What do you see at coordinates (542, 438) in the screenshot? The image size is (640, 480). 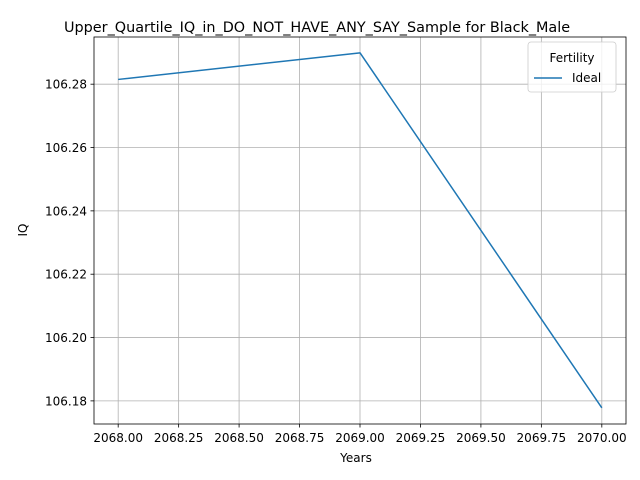 I see `x-tick-label: 2069.75` at bounding box center [542, 438].